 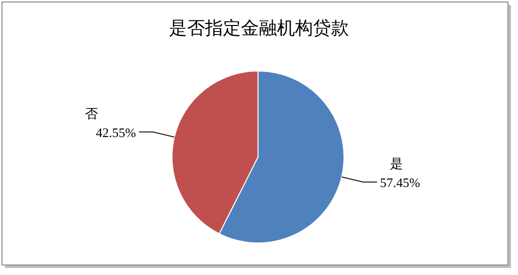 I want to click on data-label: 42.55%, so click(x=116, y=132).